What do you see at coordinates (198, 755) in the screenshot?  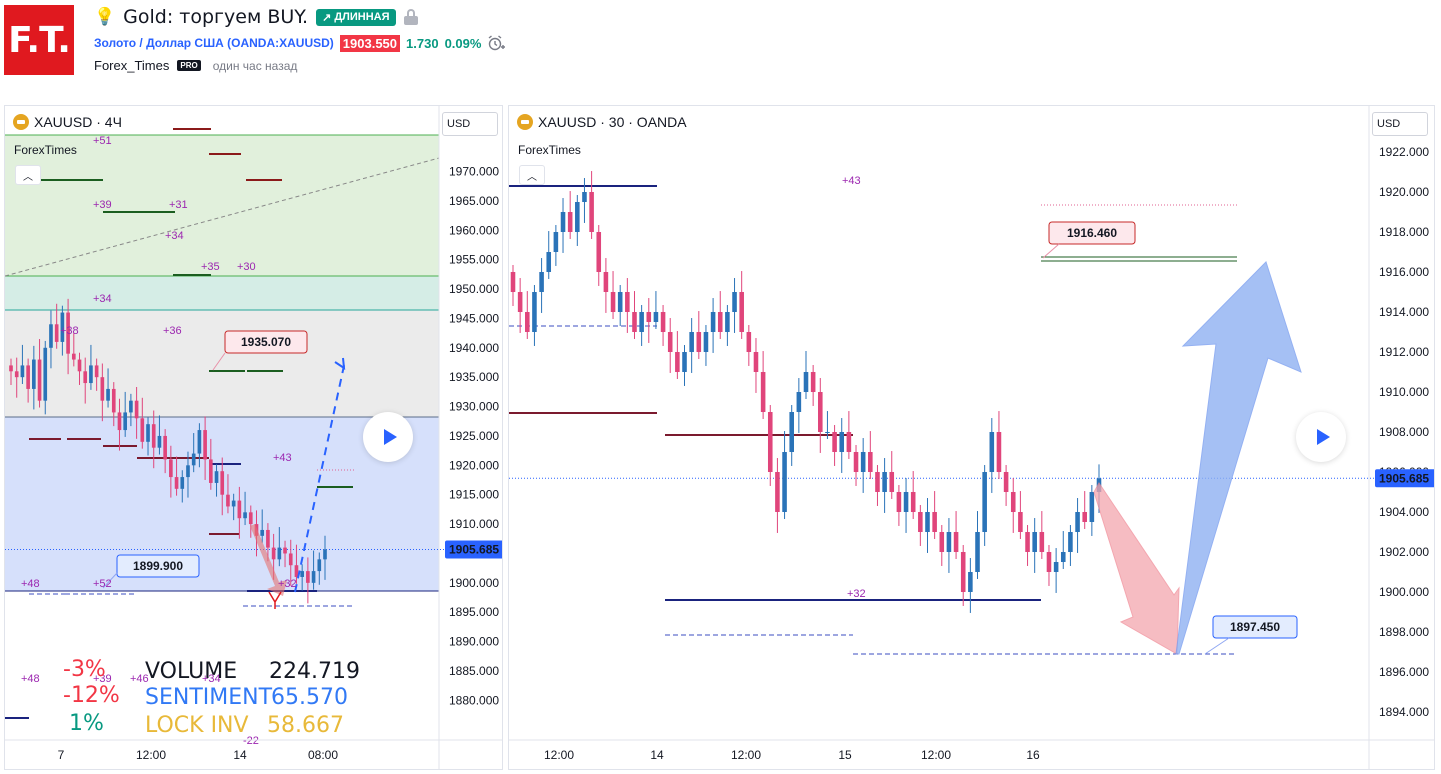 I see `left-time-axis: 7 12:00 14 08:00` at bounding box center [198, 755].